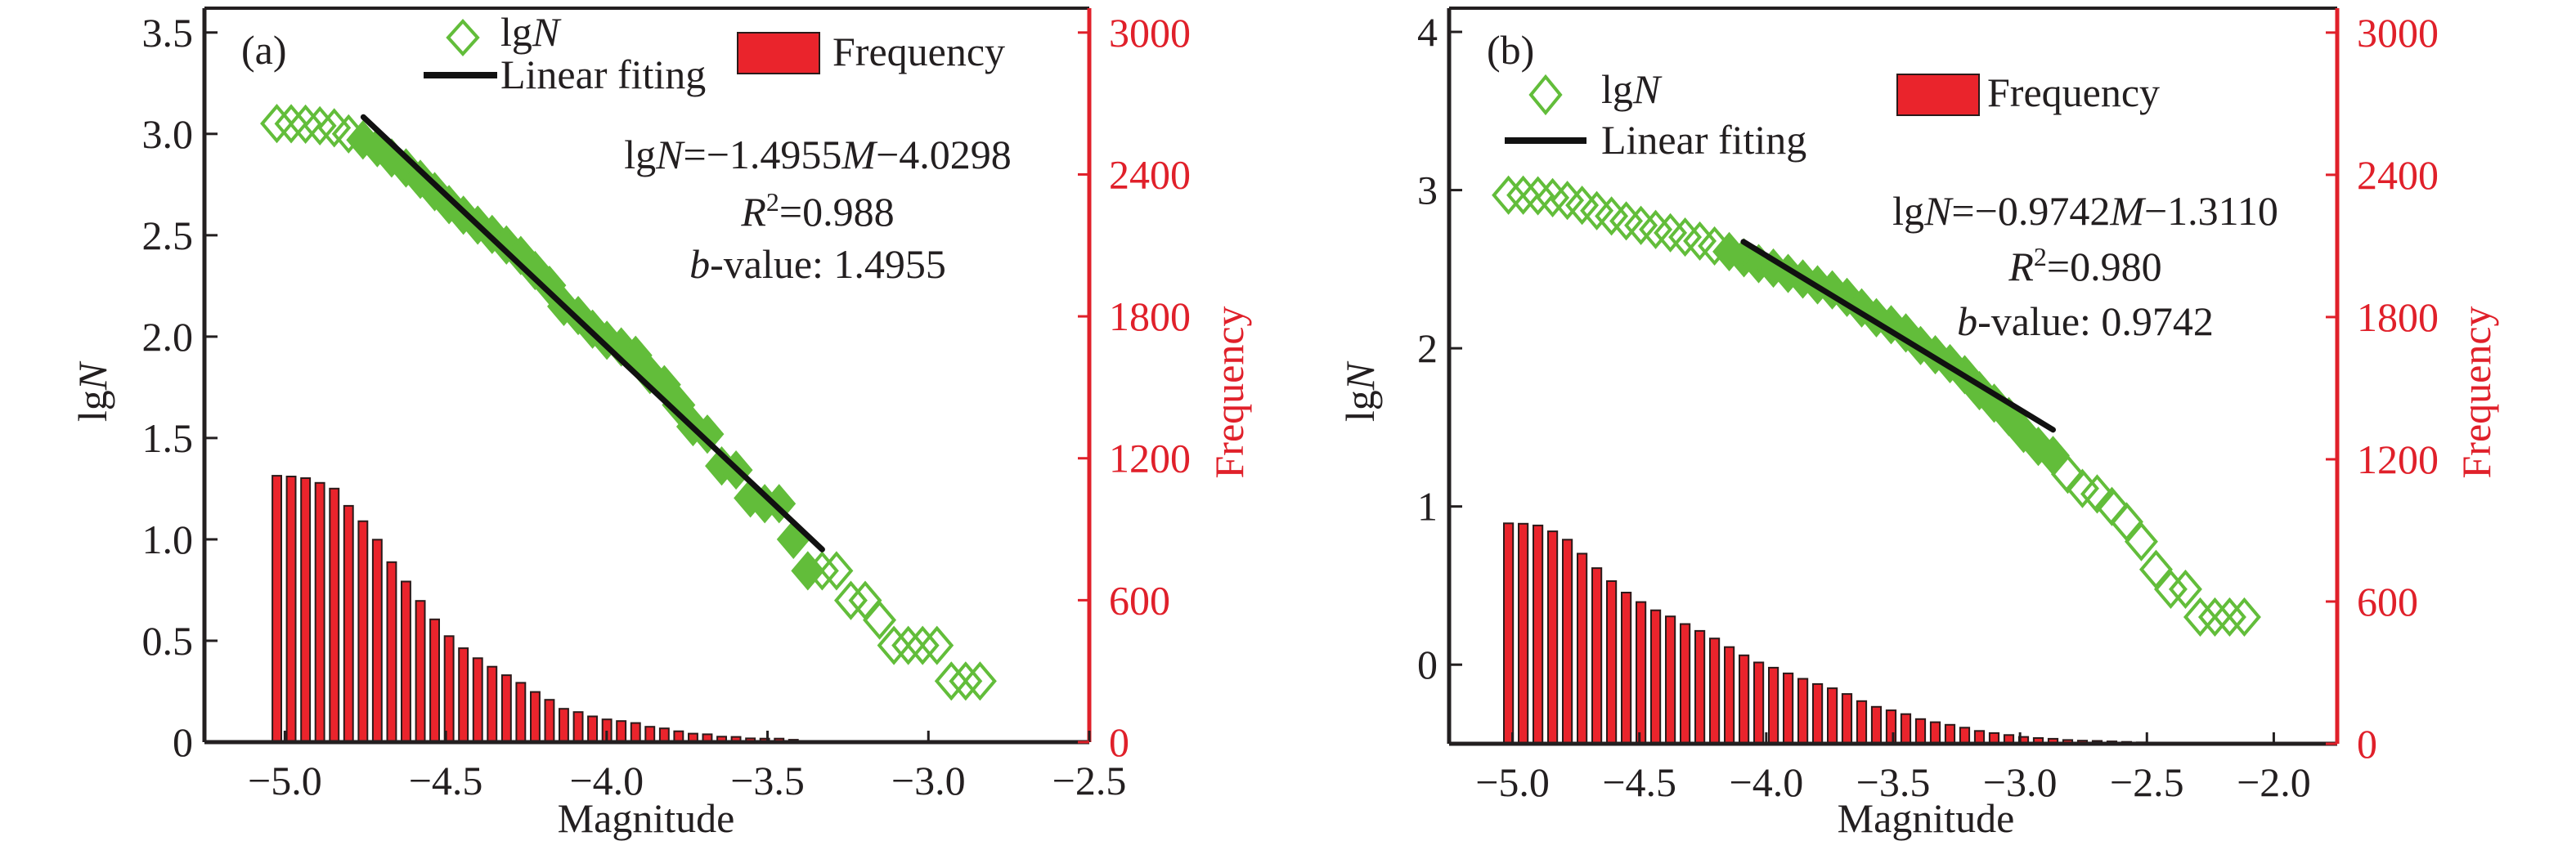  I want to click on right-y-axis-title: Frequency, so click(1229, 392).